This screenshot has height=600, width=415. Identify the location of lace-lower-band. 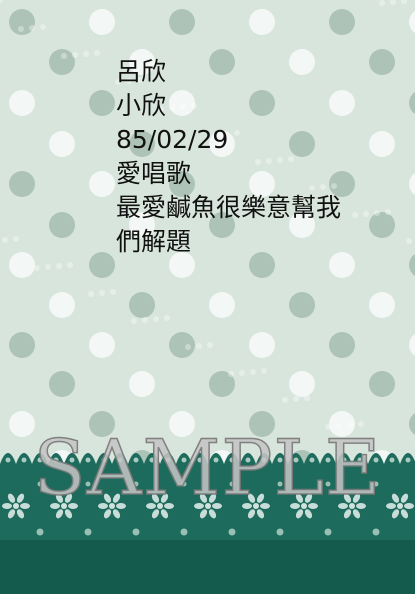
(207, 570).